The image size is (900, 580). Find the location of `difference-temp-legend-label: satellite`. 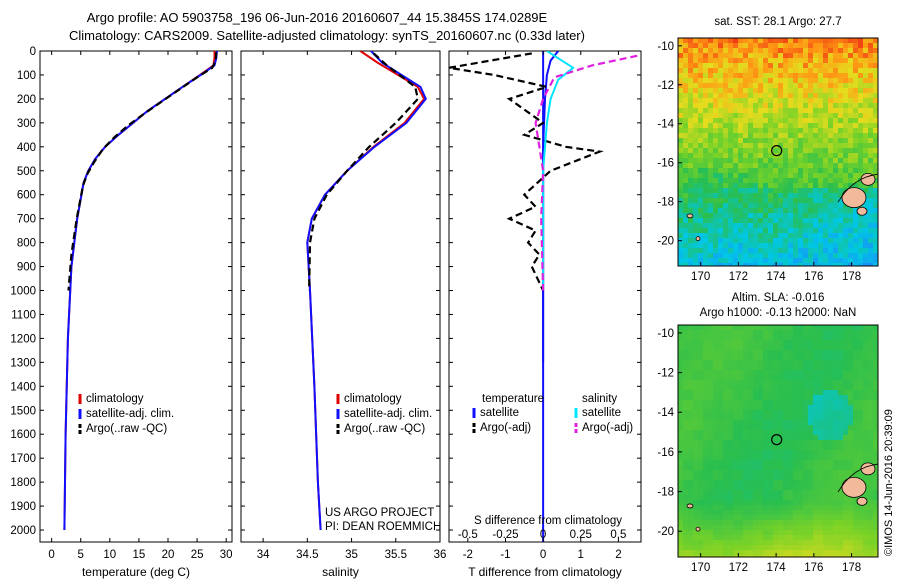

difference-temp-legend-label: satellite is located at coordinates (499, 413).